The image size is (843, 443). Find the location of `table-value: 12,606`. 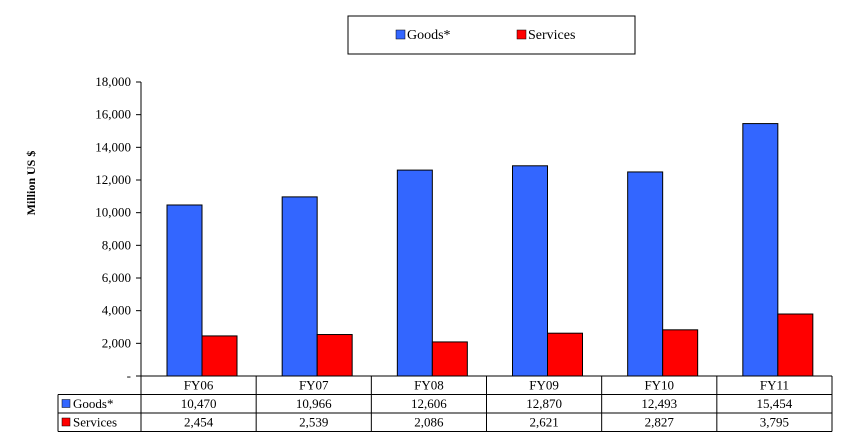

table-value: 12,606 is located at coordinates (429, 403).